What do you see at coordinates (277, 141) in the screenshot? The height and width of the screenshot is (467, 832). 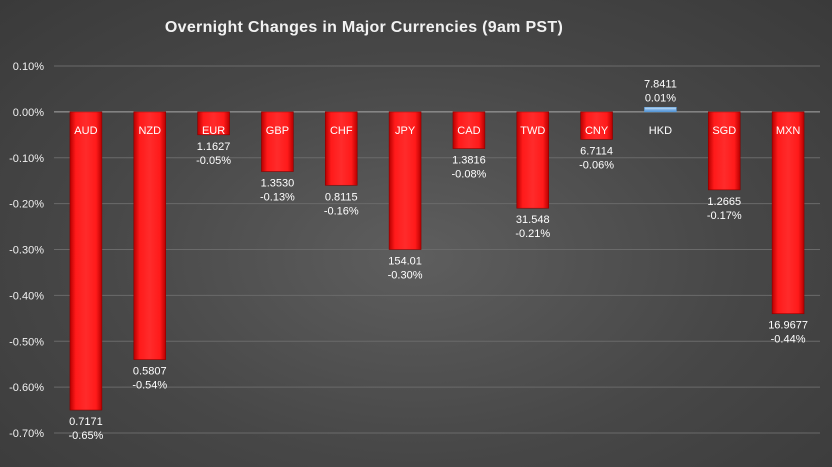 I see `bar-gbp` at bounding box center [277, 141].